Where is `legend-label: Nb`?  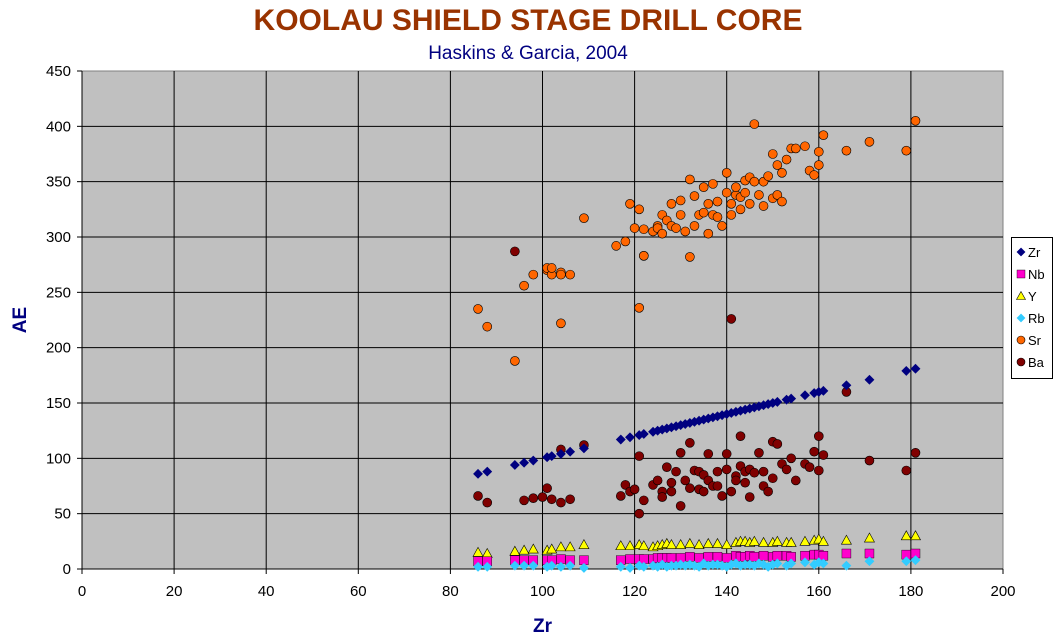
legend-label: Nb is located at coordinates (1036, 274).